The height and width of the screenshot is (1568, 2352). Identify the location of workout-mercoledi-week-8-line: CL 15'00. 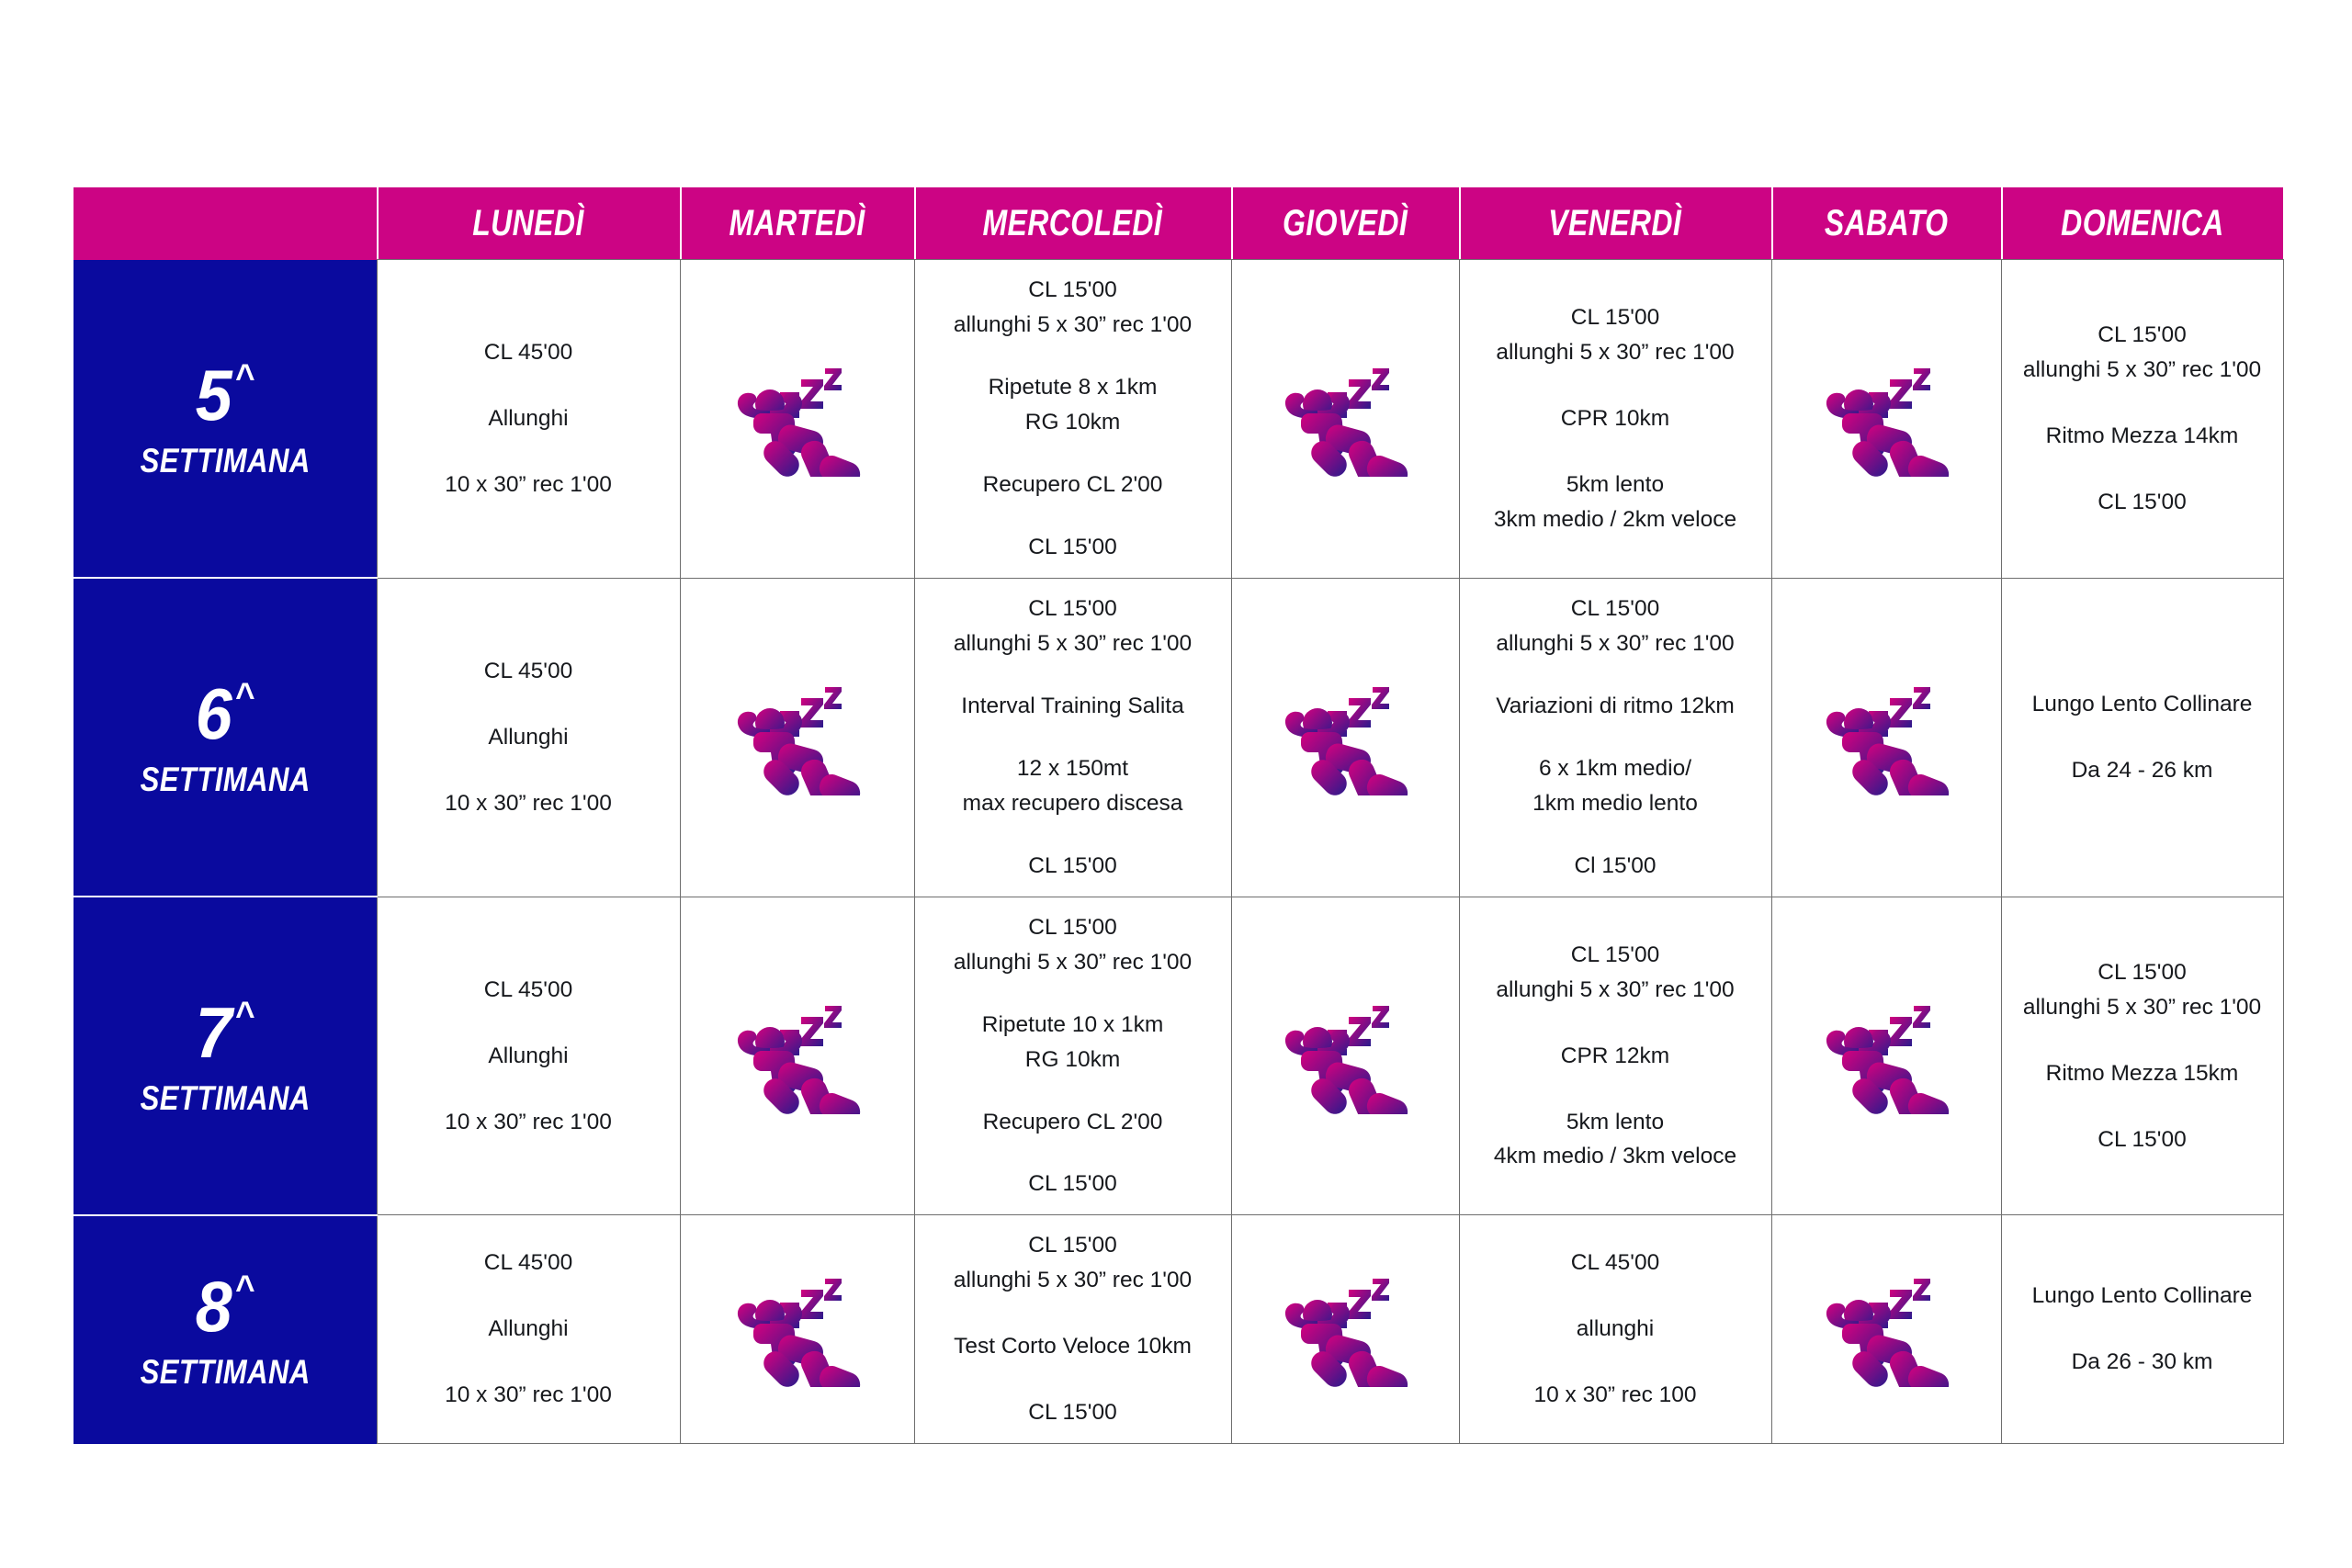
(1072, 1245).